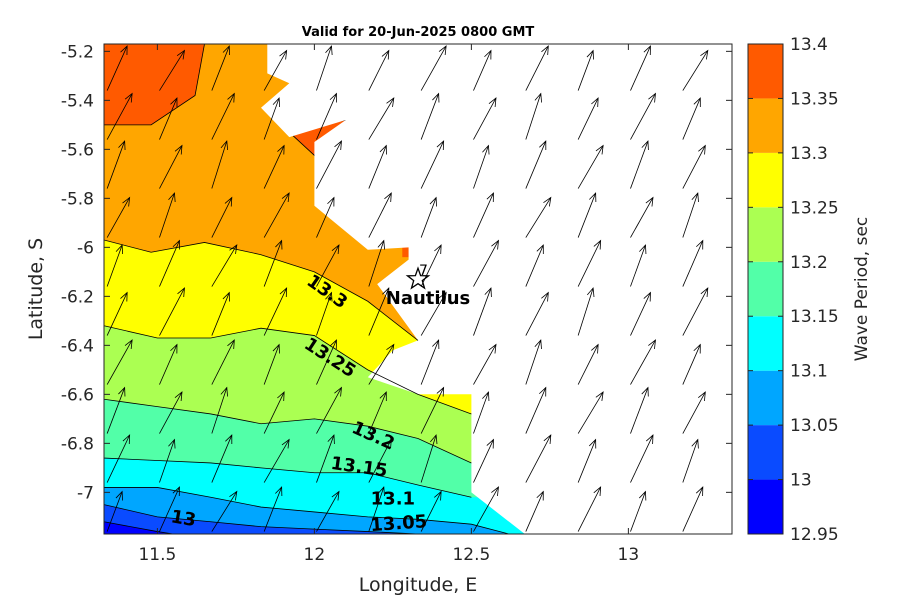 This screenshot has height=600, width=900. What do you see at coordinates (157, 555) in the screenshot?
I see `x-tick-label: 11.5` at bounding box center [157, 555].